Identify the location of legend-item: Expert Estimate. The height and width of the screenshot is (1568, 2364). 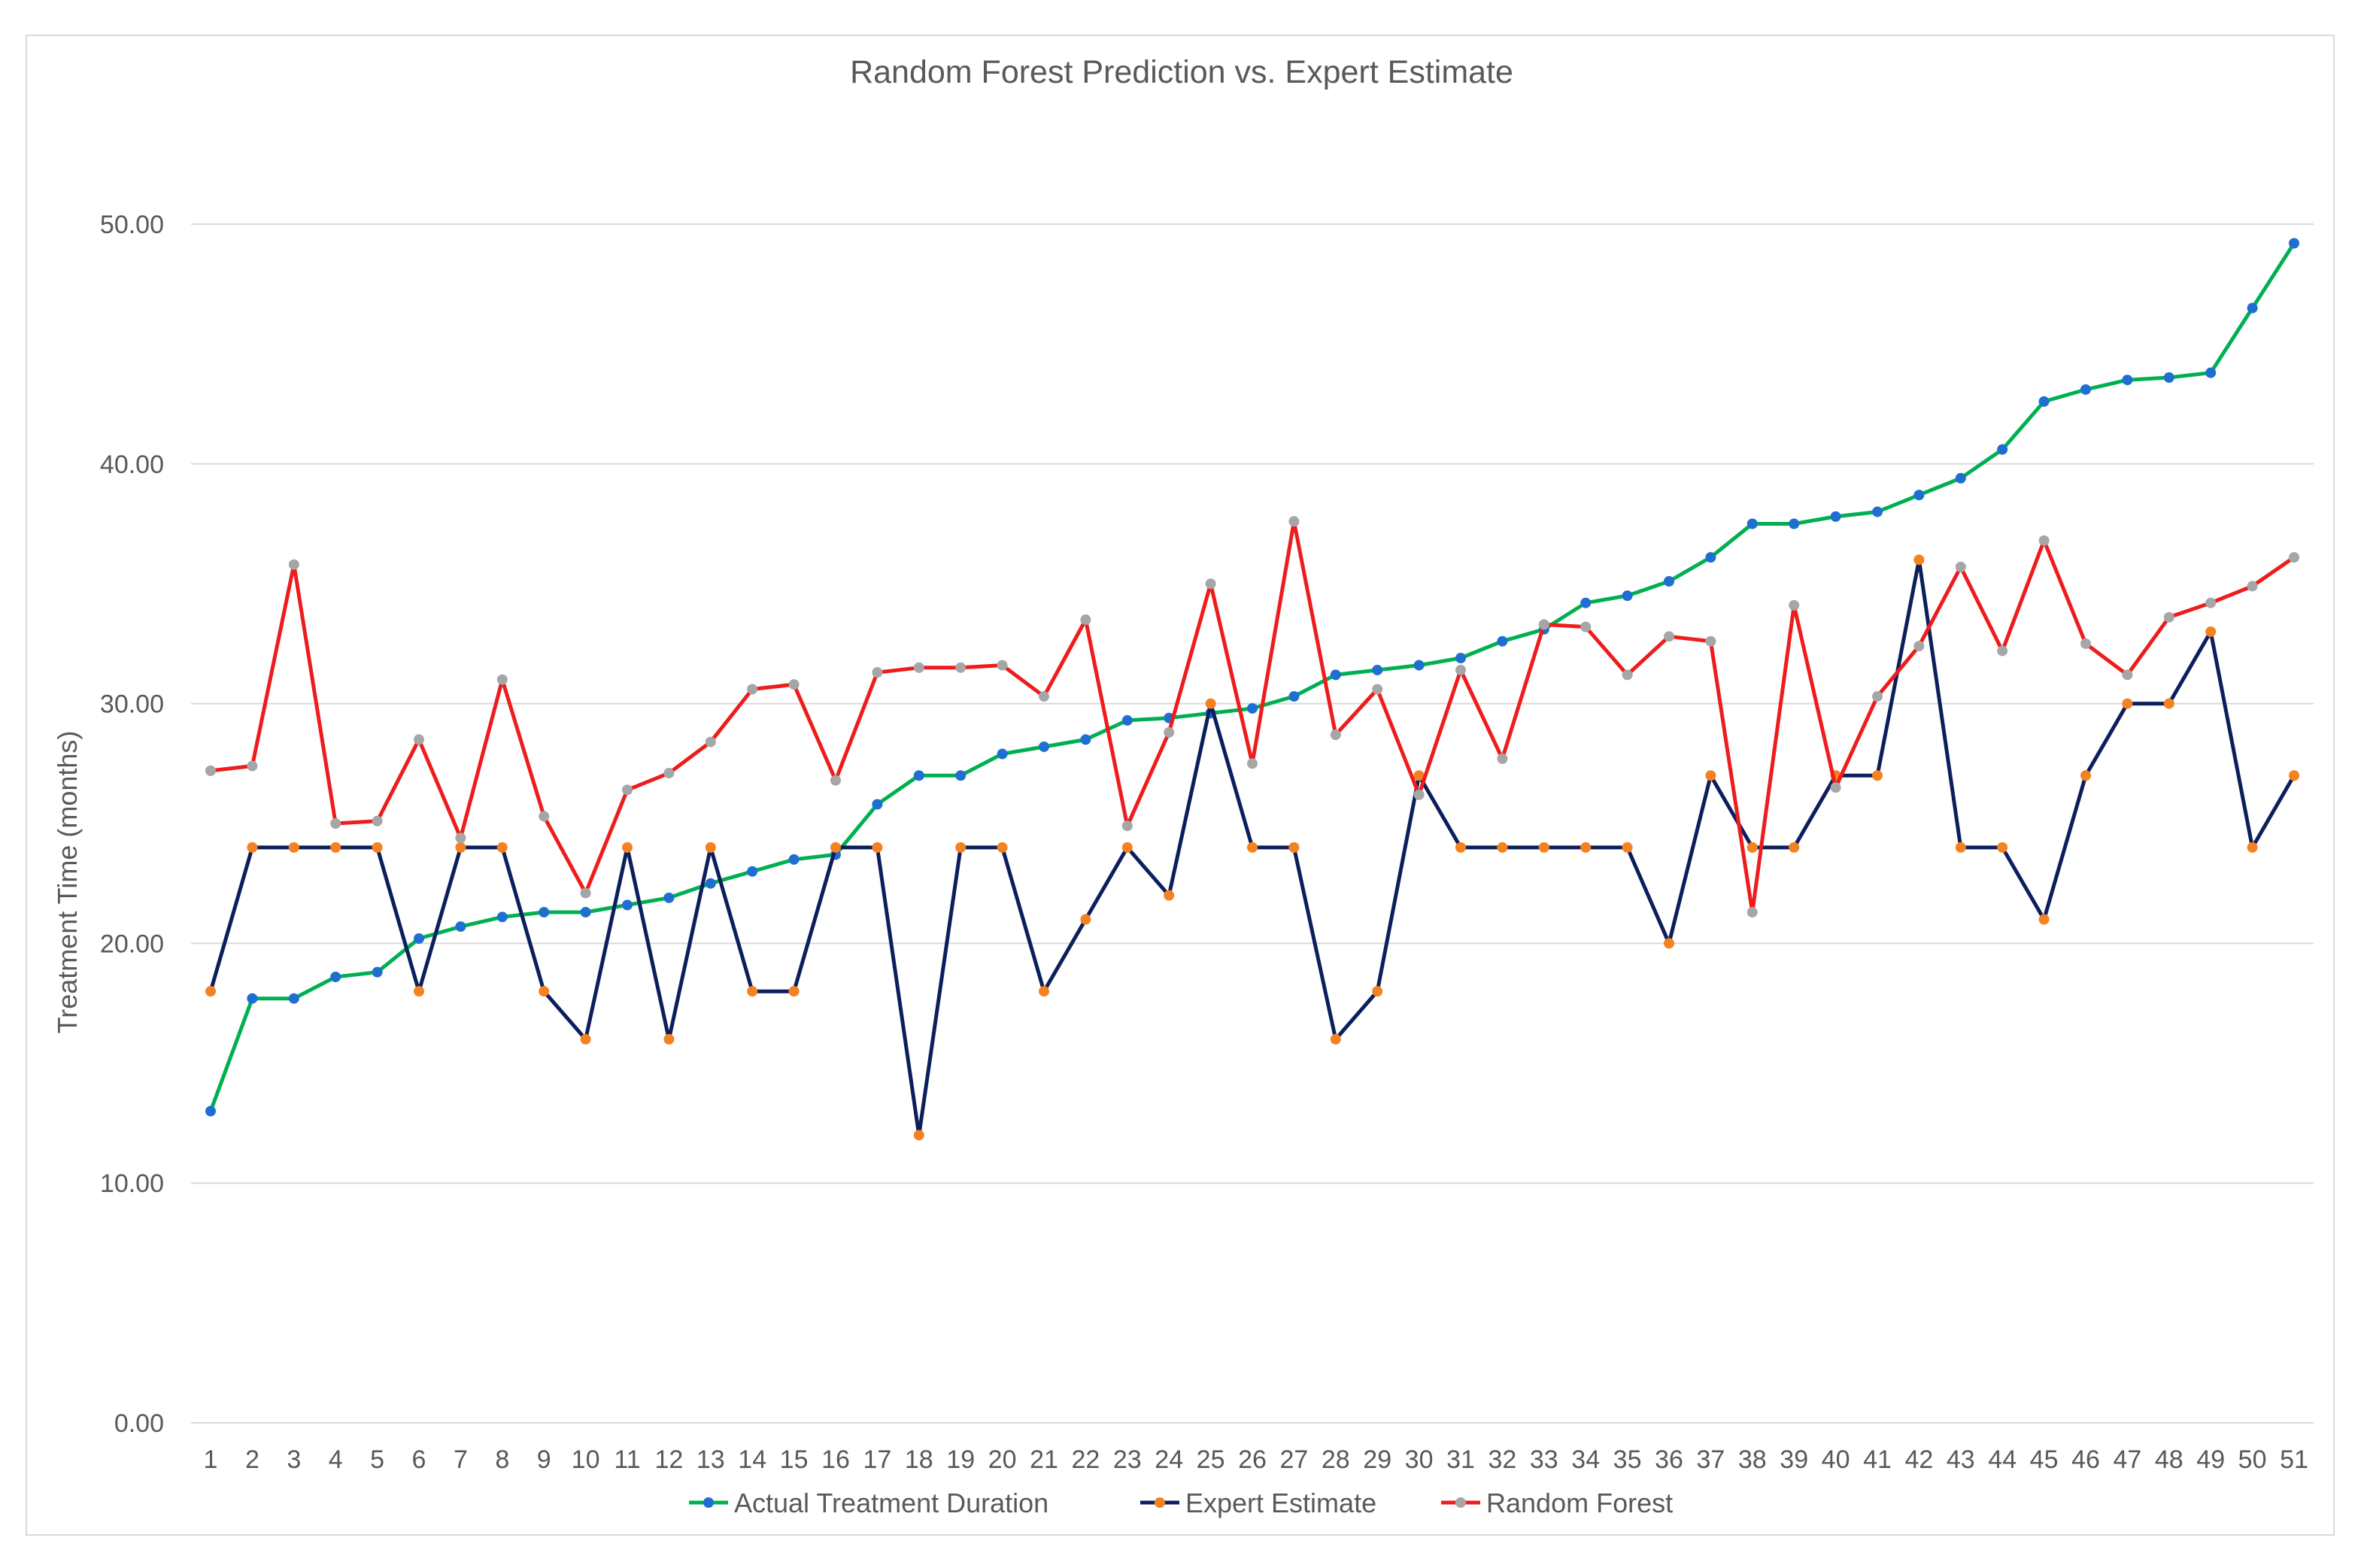
(1258, 1503).